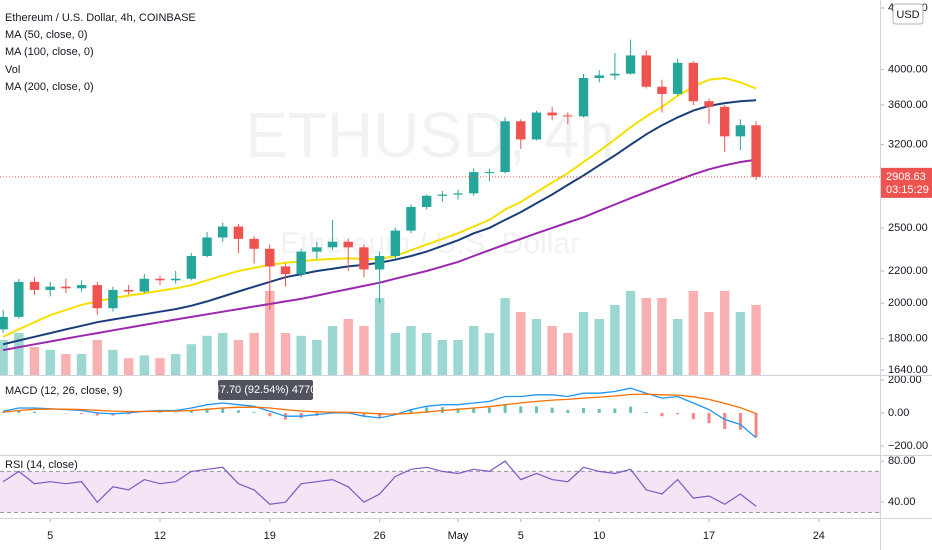  I want to click on y-tick-label: 3200.00, so click(908, 145).